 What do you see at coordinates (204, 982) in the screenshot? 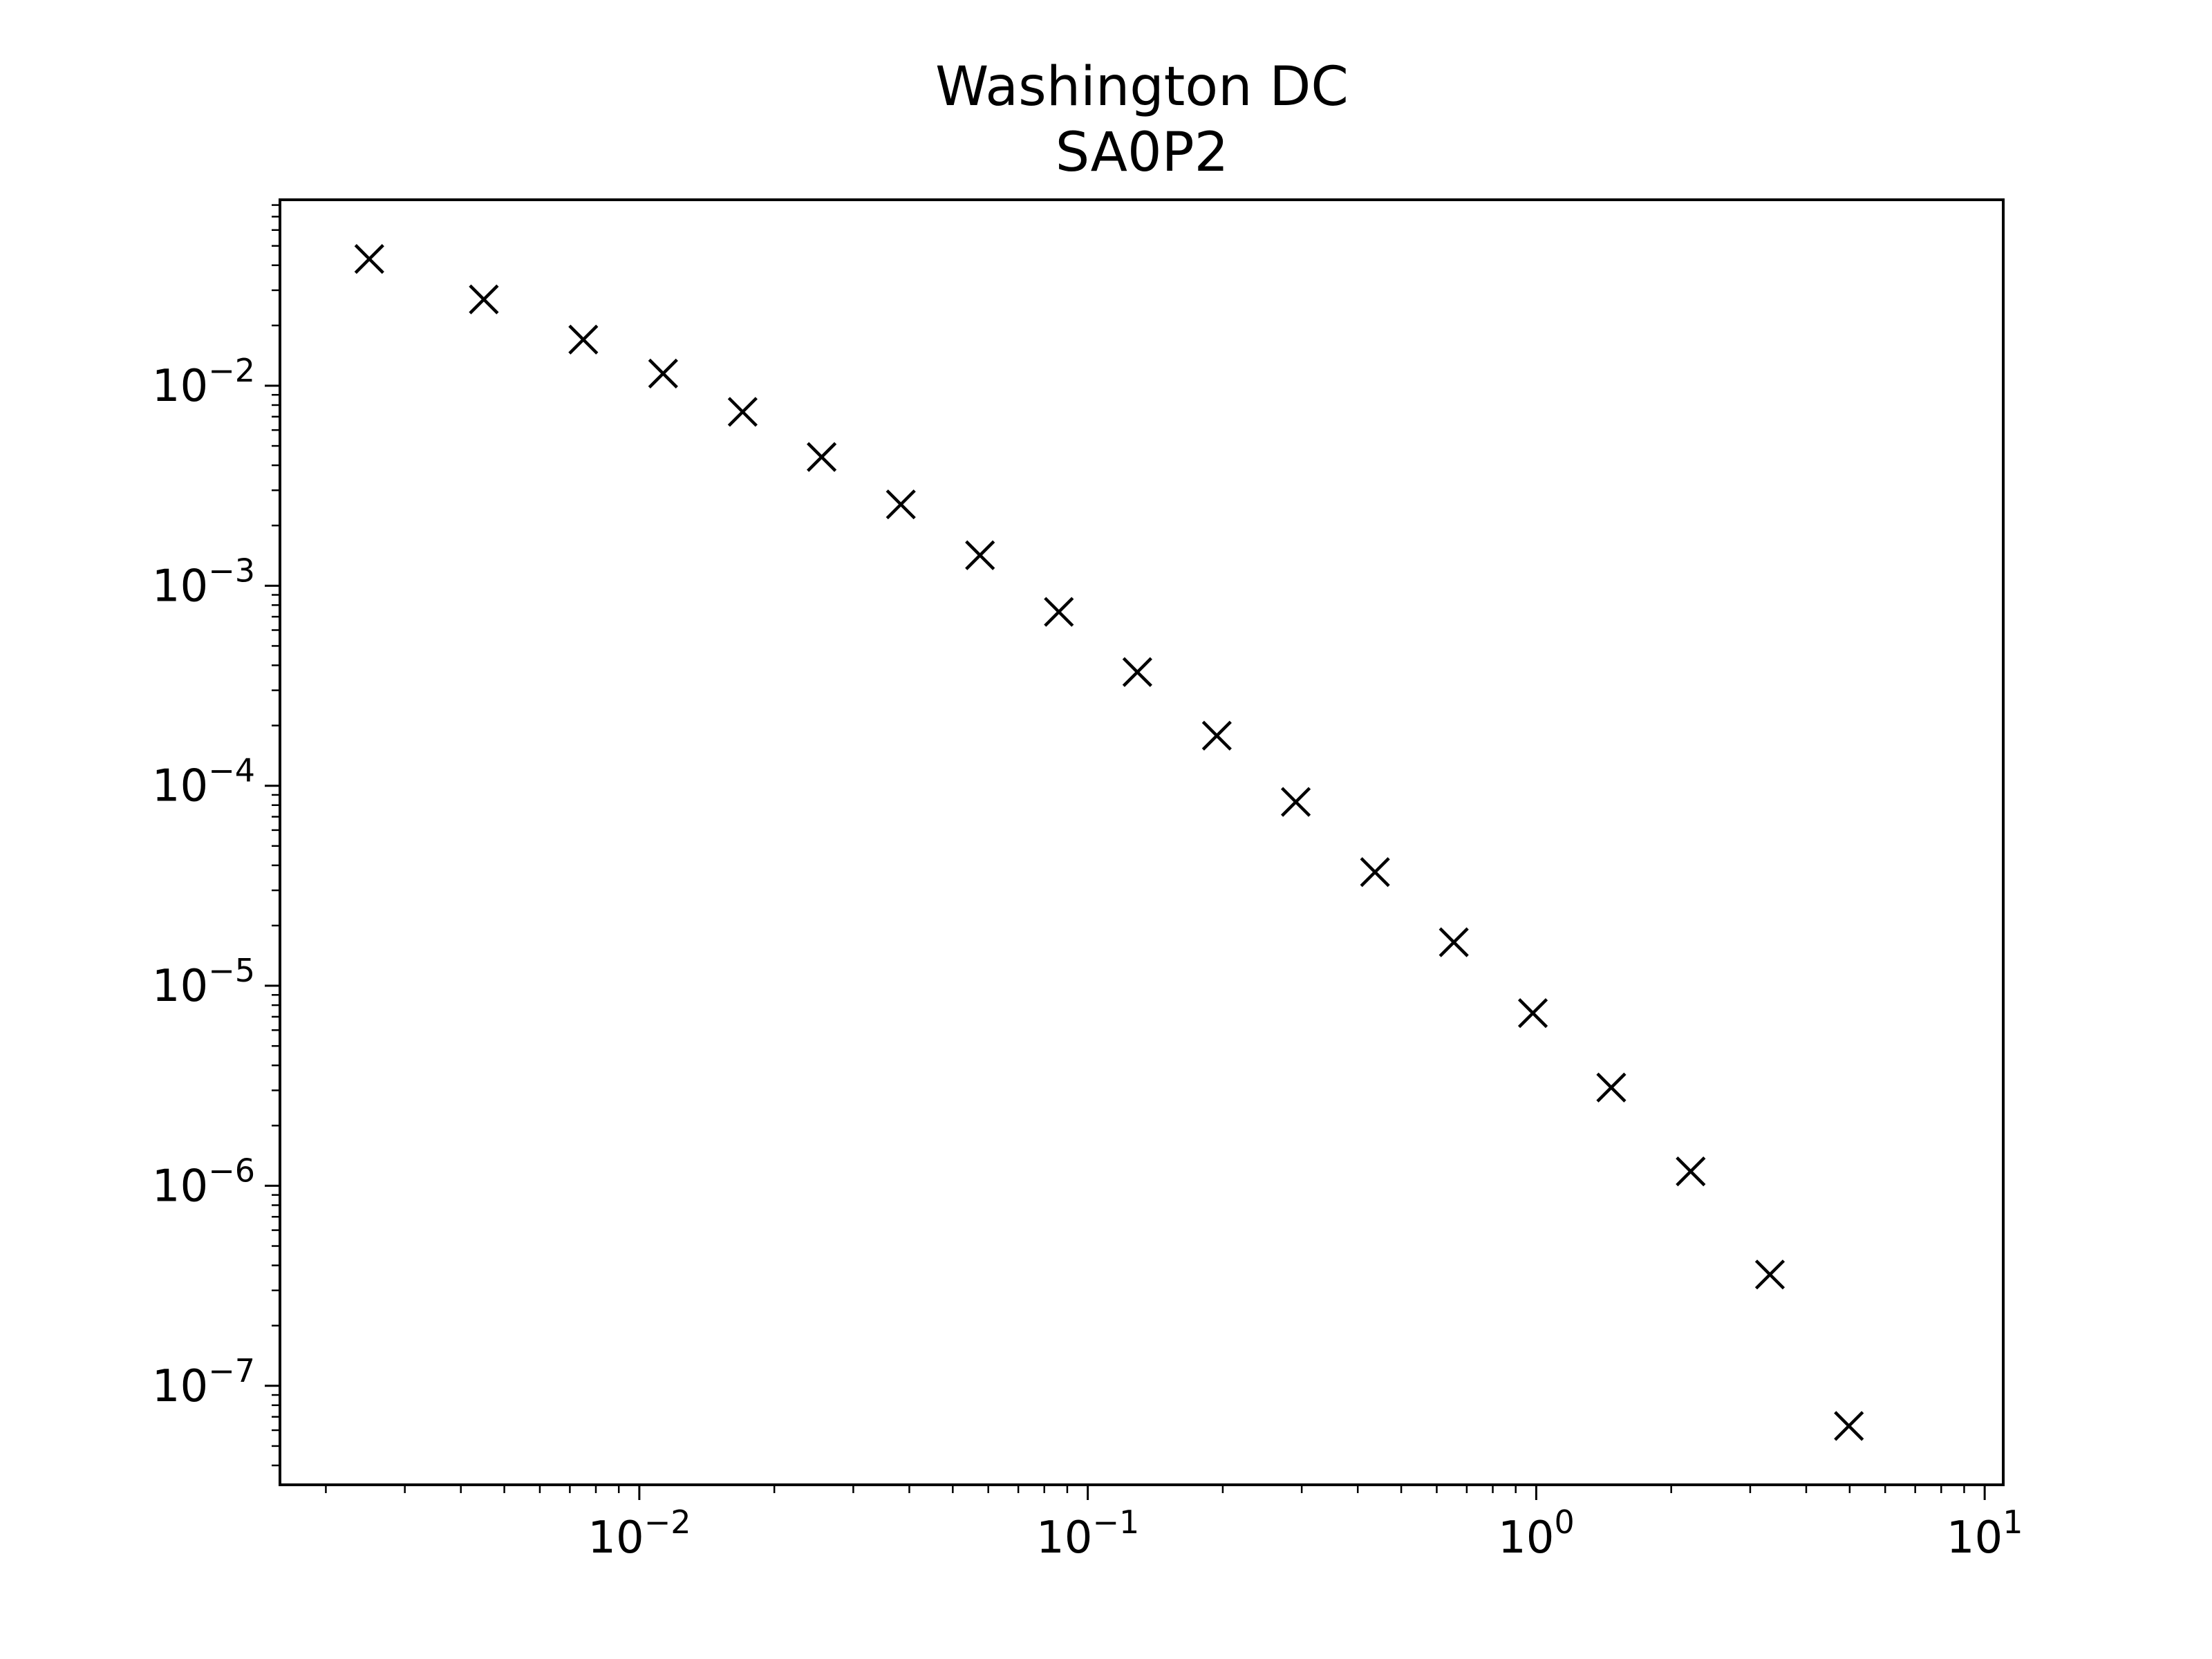
I see `y-tick-label: 10⁻⁵` at bounding box center [204, 982].